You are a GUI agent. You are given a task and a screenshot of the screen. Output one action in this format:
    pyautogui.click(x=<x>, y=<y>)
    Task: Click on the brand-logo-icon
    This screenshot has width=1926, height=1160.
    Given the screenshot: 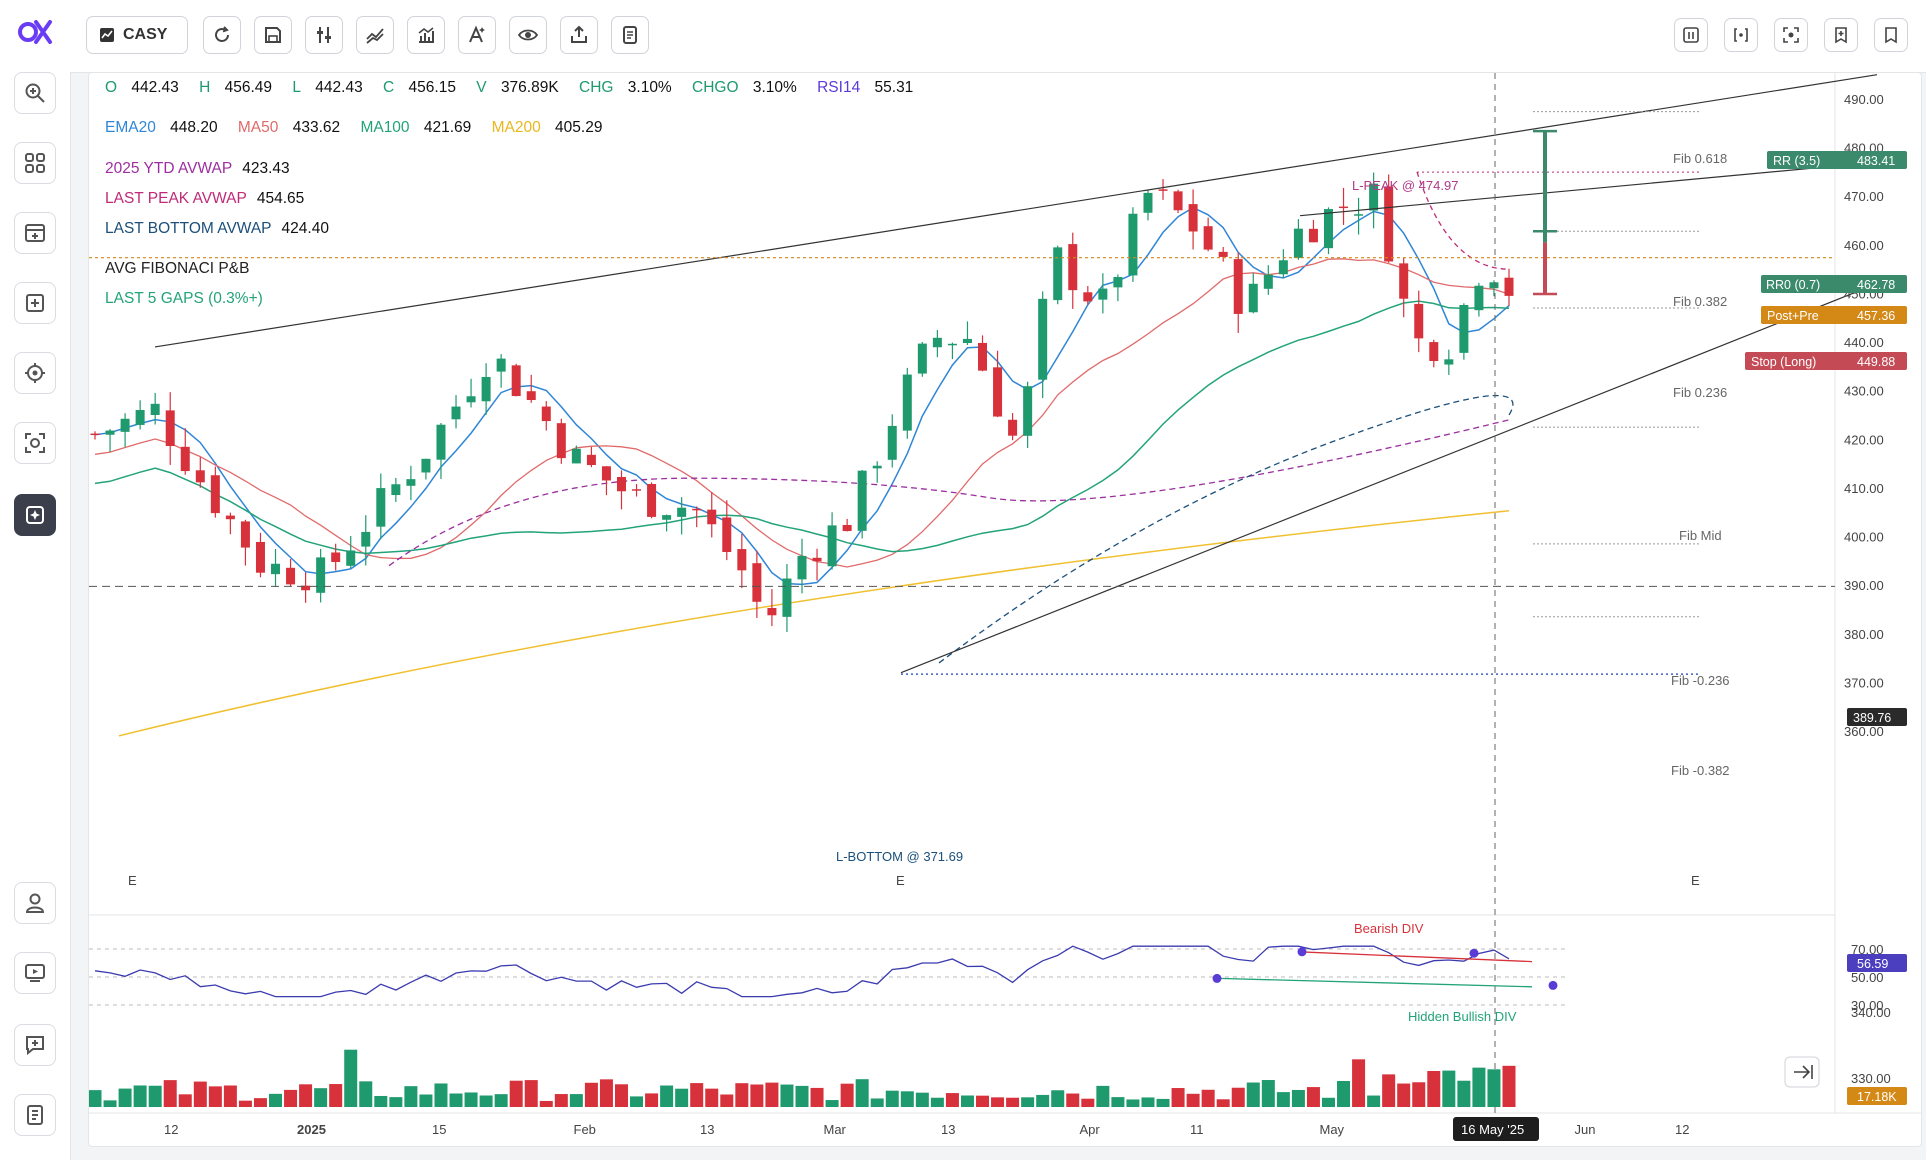 What is the action you would take?
    pyautogui.click(x=35, y=32)
    